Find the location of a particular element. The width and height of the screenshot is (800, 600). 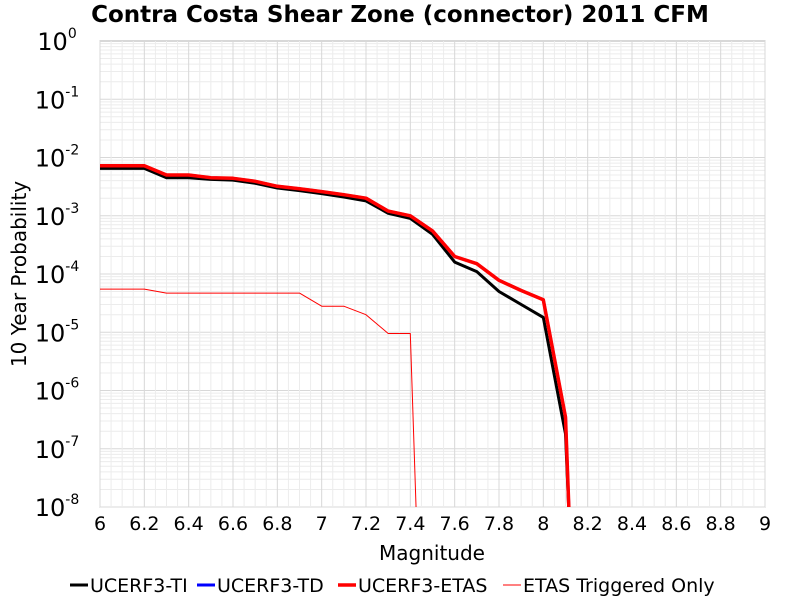

x-tick-label: 7.2 is located at coordinates (366, 524).